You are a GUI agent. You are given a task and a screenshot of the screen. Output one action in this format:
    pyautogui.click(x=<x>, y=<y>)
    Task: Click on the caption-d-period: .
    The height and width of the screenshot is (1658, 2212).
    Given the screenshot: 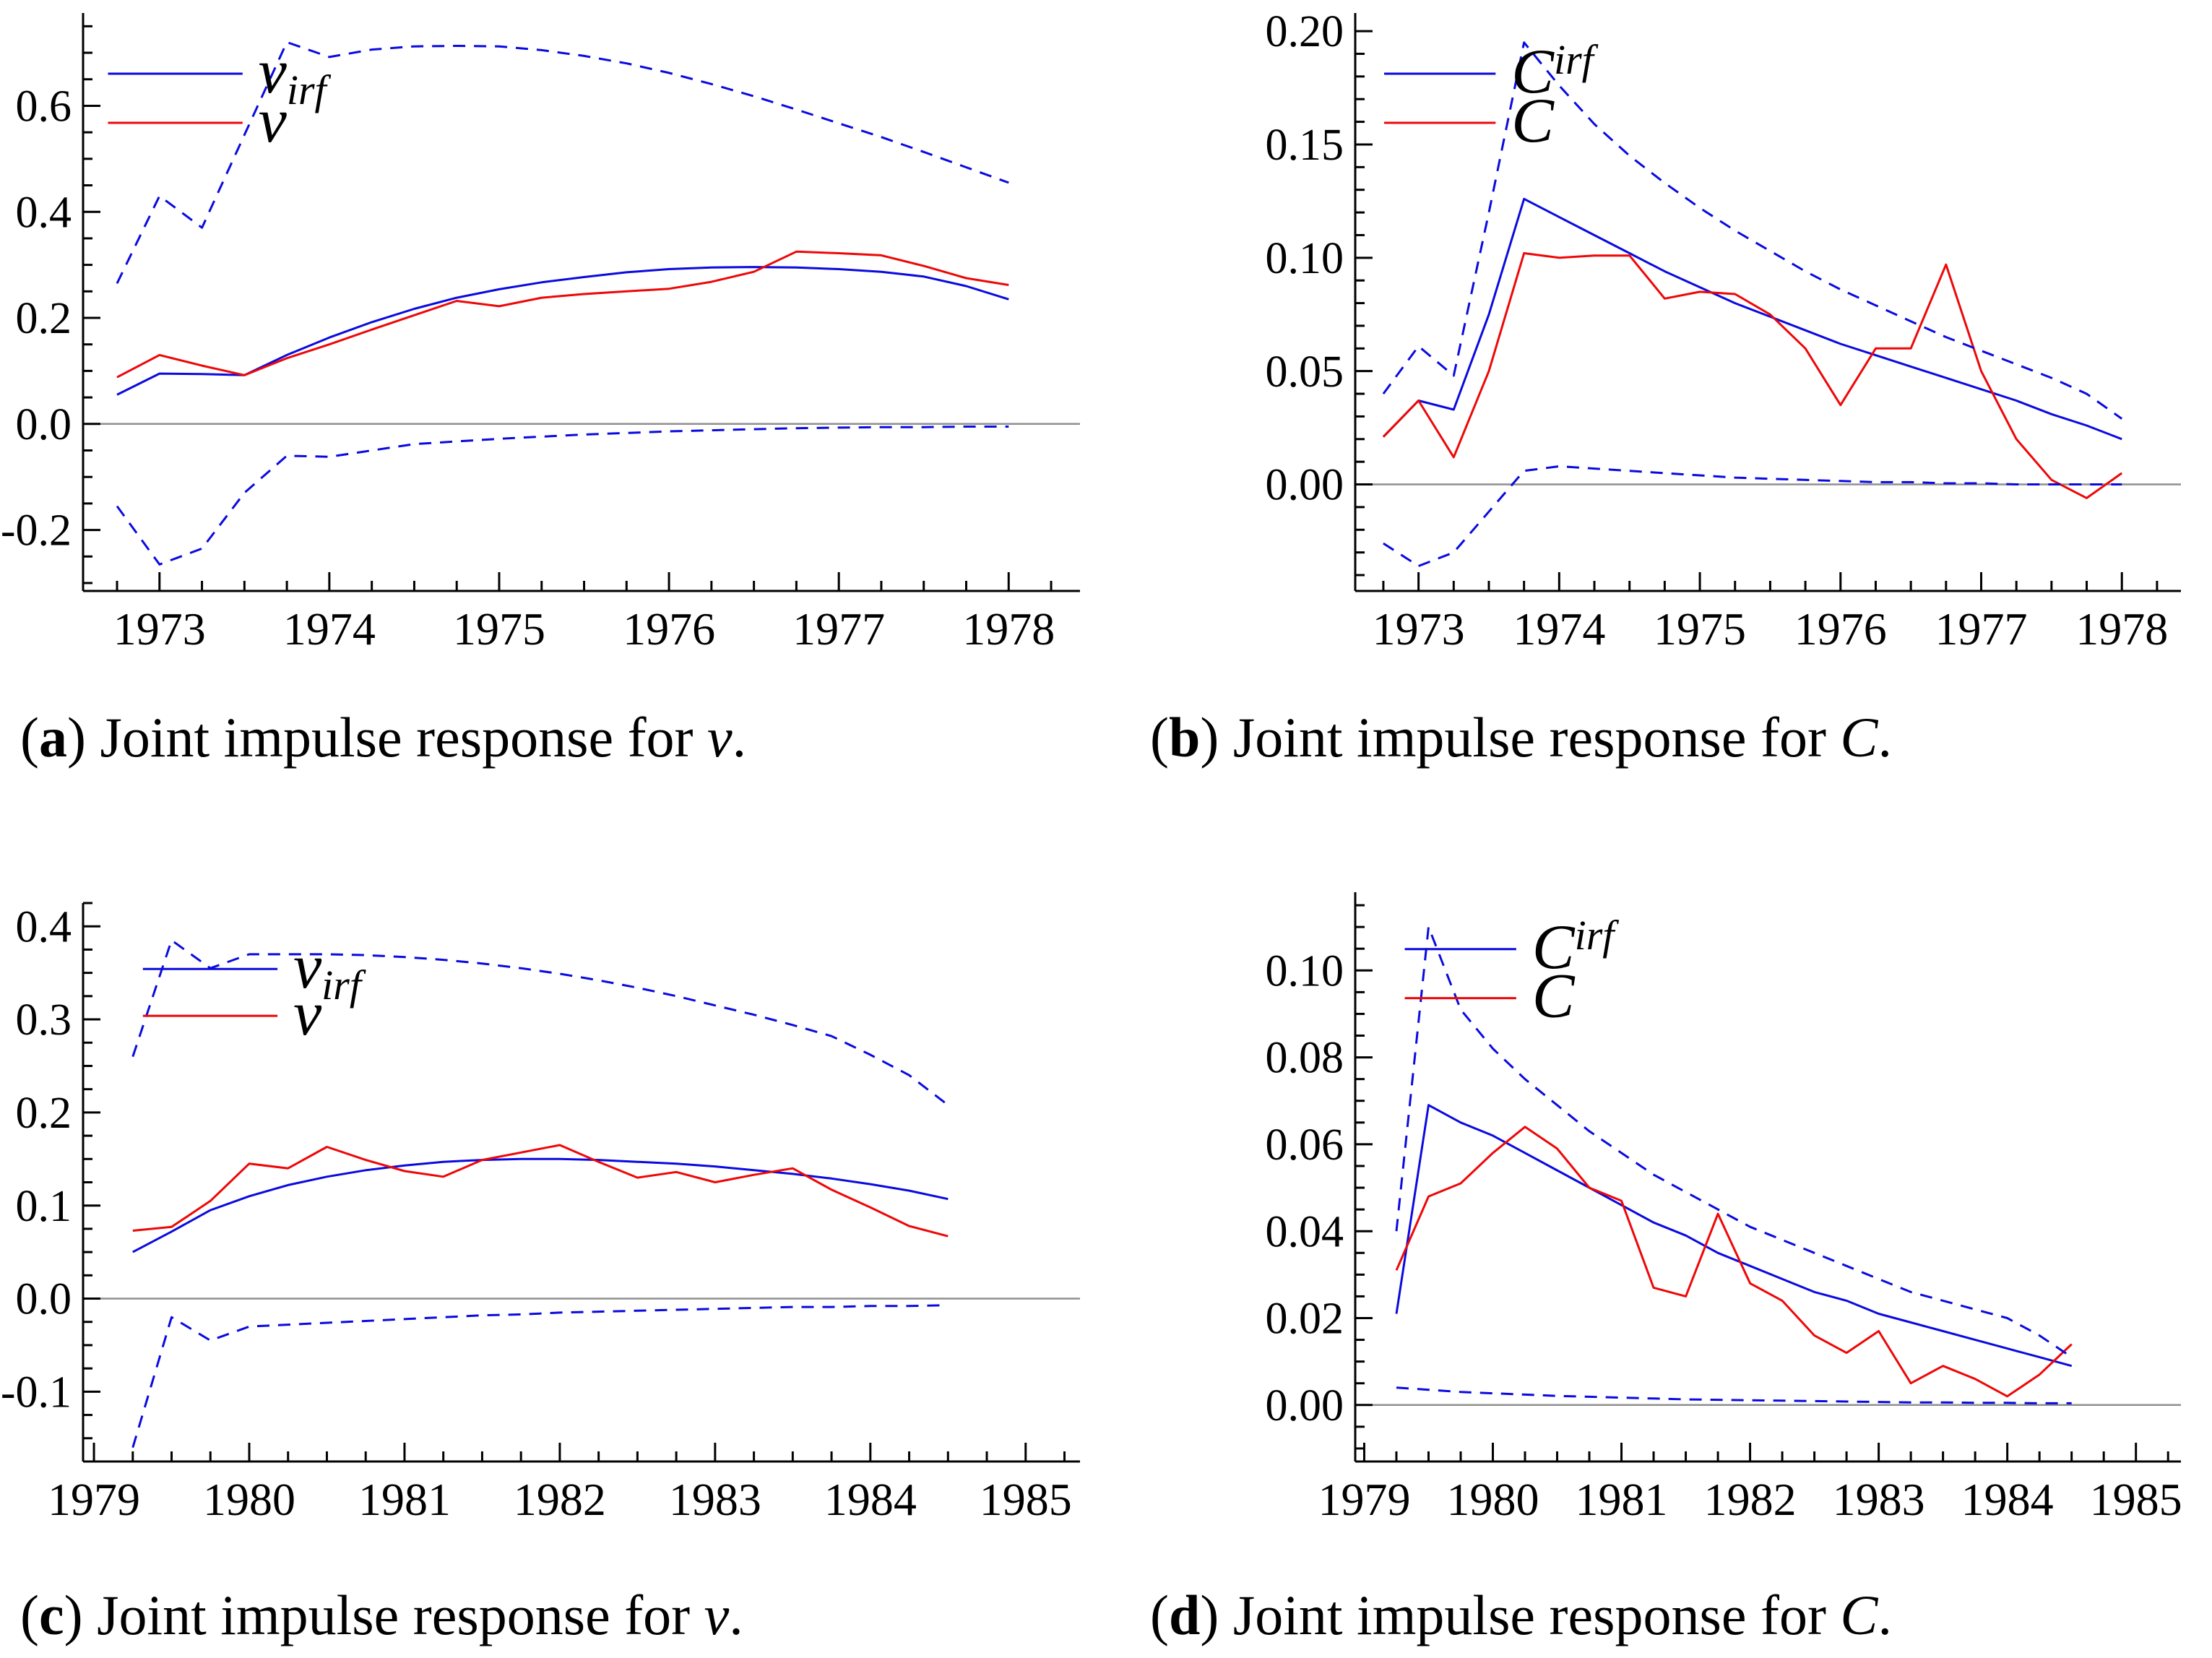 What is the action you would take?
    pyautogui.click(x=1885, y=1615)
    